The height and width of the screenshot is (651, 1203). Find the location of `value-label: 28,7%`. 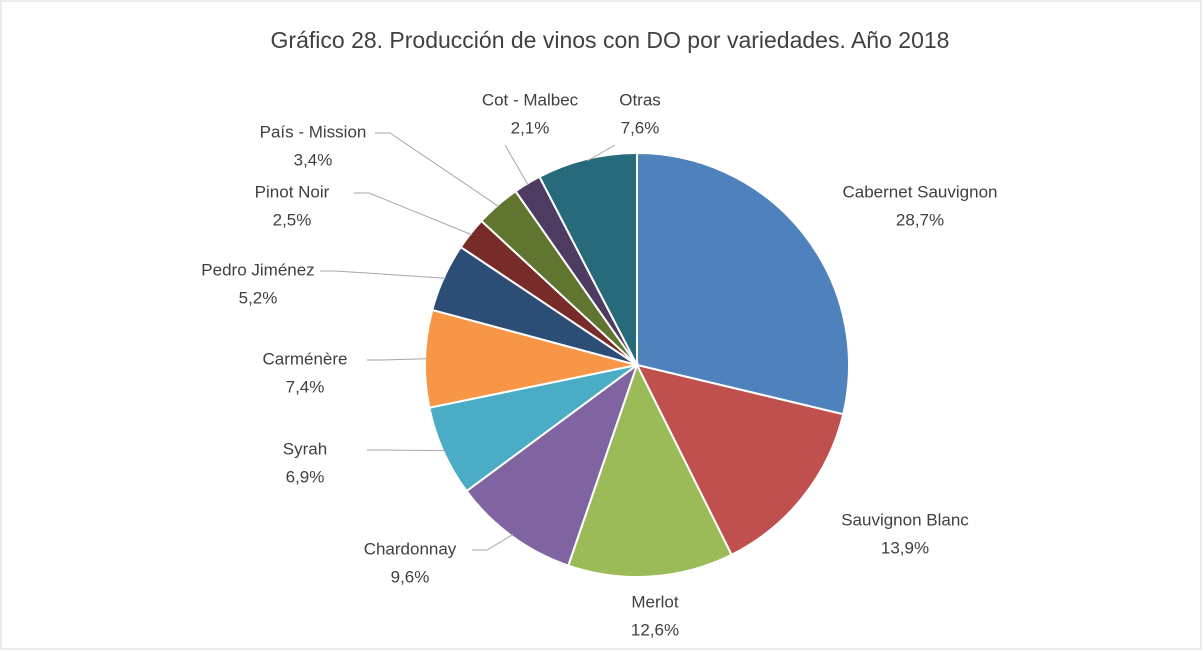

value-label: 28,7% is located at coordinates (920, 219).